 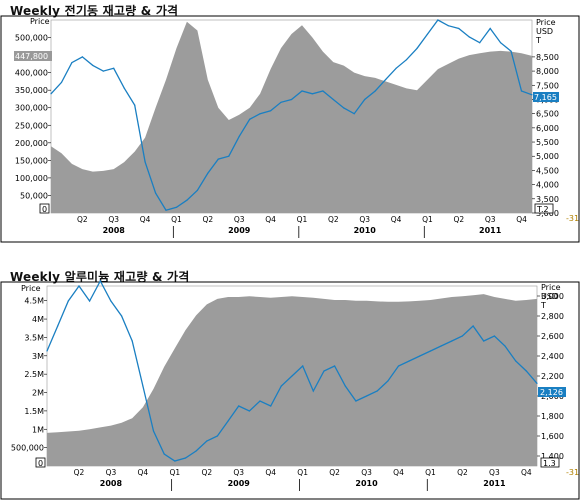 What do you see at coordinates (40, 21) in the screenshot?
I see `left-axis-title: Price` at bounding box center [40, 21].